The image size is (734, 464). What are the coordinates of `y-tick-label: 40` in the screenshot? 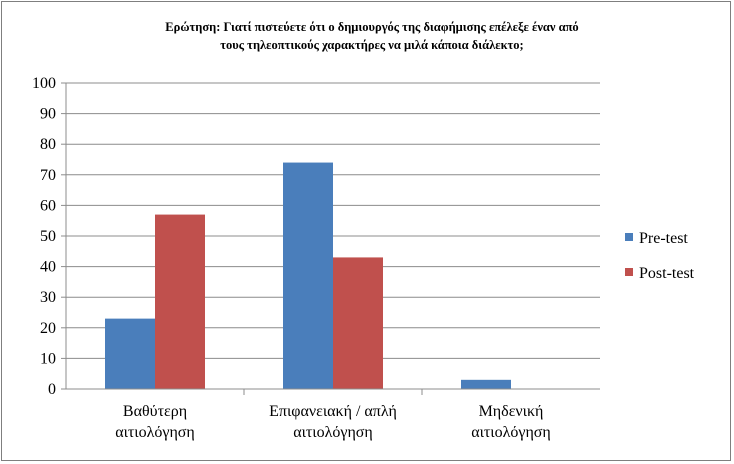 It's located at (48, 267).